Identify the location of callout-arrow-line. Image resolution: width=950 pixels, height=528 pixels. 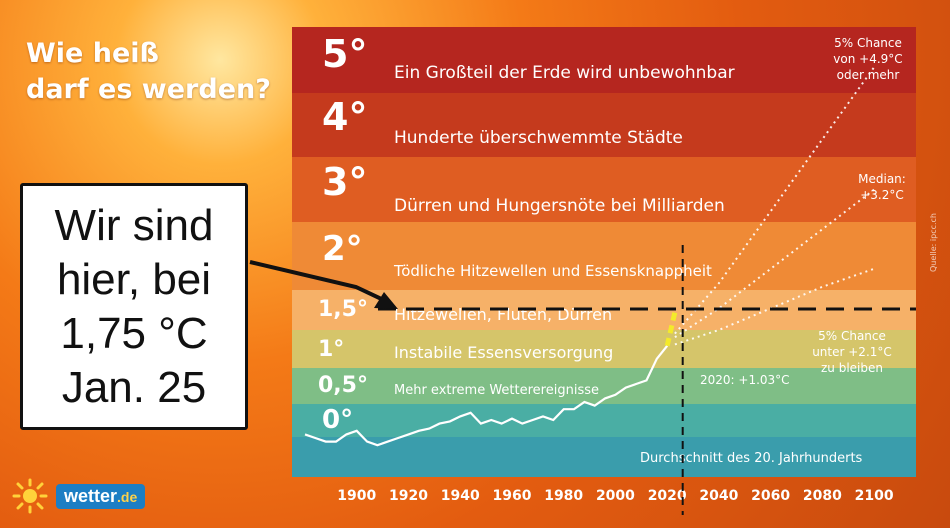
(320, 282).